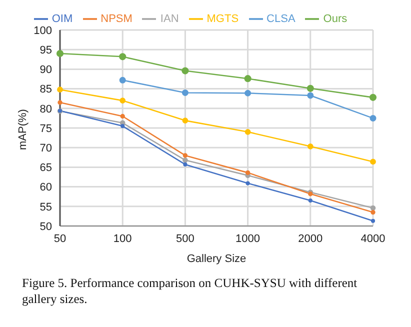 The image size is (411, 327). Describe the element at coordinates (281, 18) in the screenshot. I see `legend-label: CLSA` at that location.